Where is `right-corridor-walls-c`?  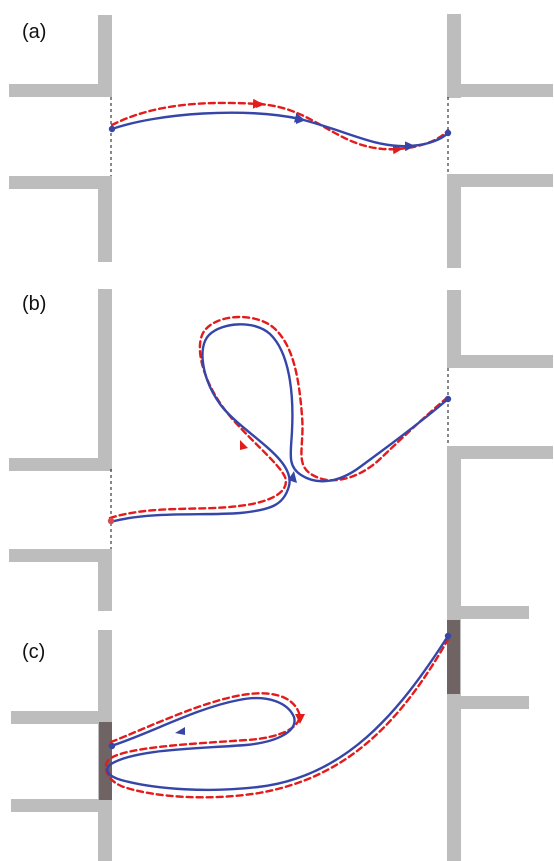
right-corridor-walls-c is located at coordinates (488, 714).